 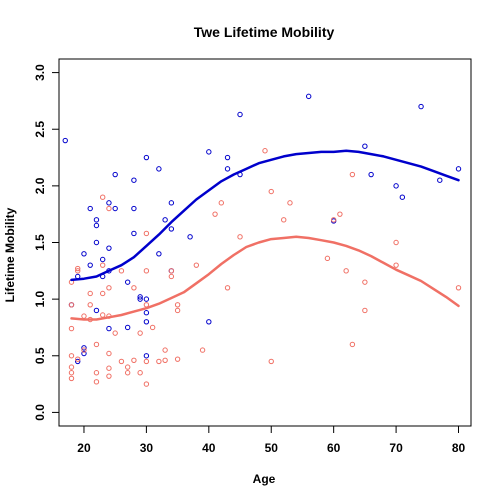 What do you see at coordinates (459, 448) in the screenshot?
I see `x-tick-label: 80` at bounding box center [459, 448].